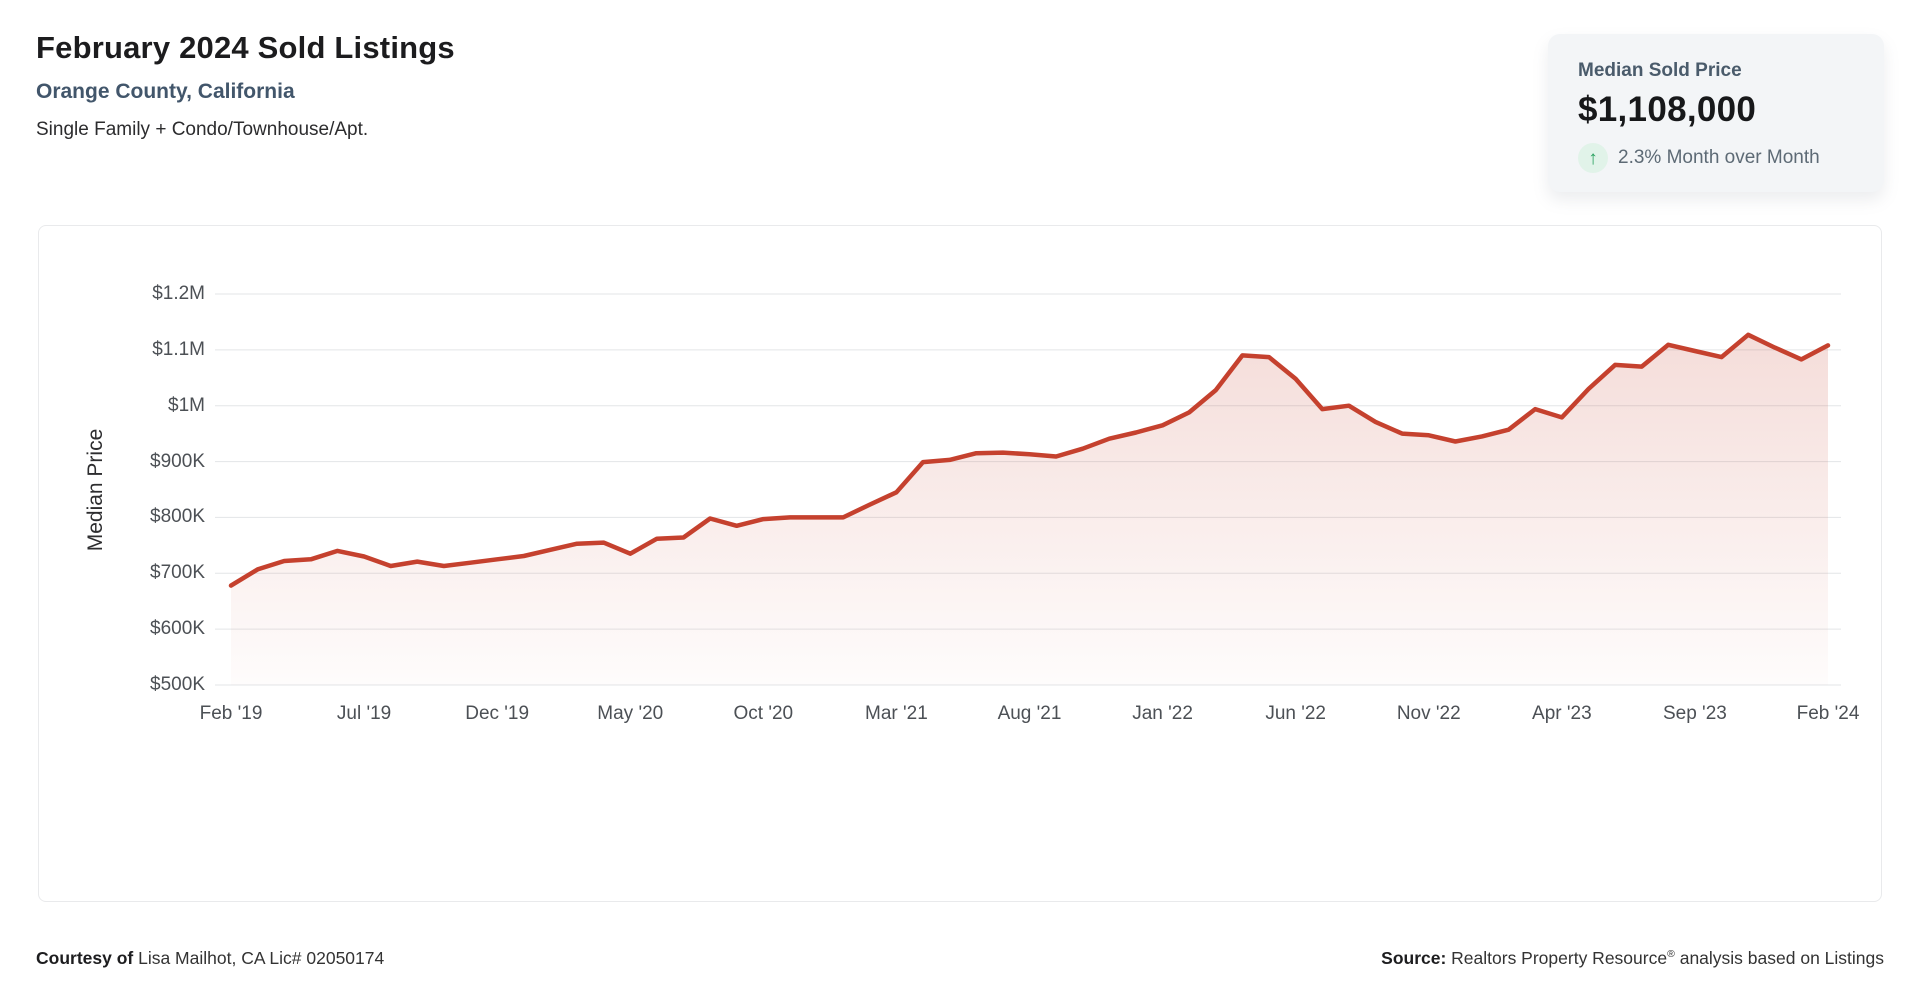  I want to click on x-tick-label: Jun '22, so click(1295, 713).